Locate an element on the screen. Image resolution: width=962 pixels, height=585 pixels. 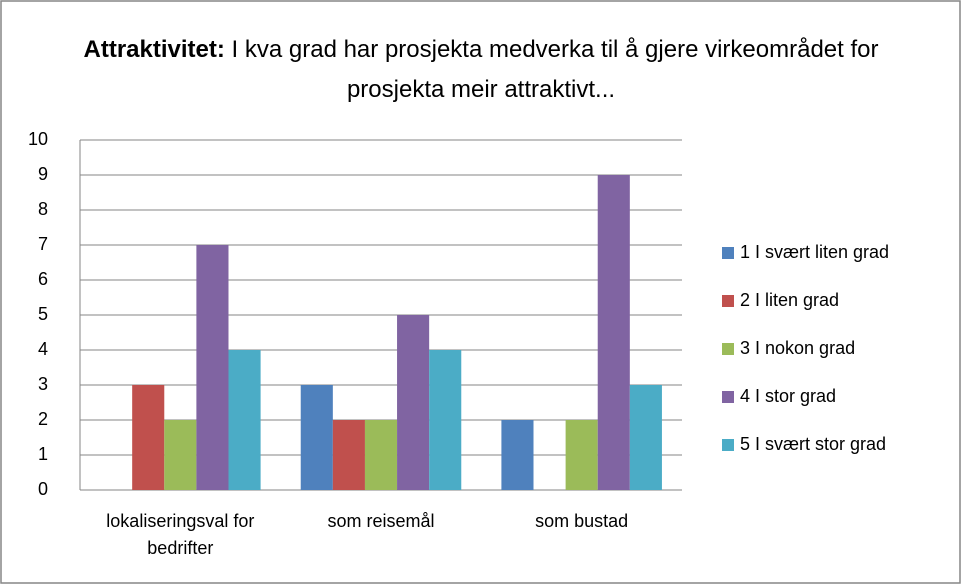
x-tick-label: som bustad is located at coordinates (582, 521).